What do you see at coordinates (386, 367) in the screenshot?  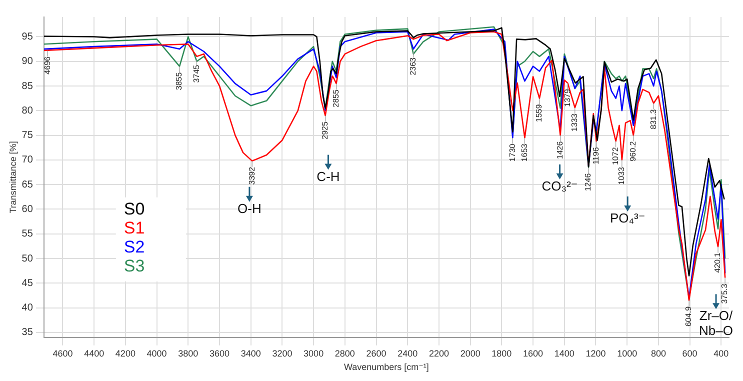 I see `x-axis-title: Wavenumbers [cm⁻¹]` at bounding box center [386, 367].